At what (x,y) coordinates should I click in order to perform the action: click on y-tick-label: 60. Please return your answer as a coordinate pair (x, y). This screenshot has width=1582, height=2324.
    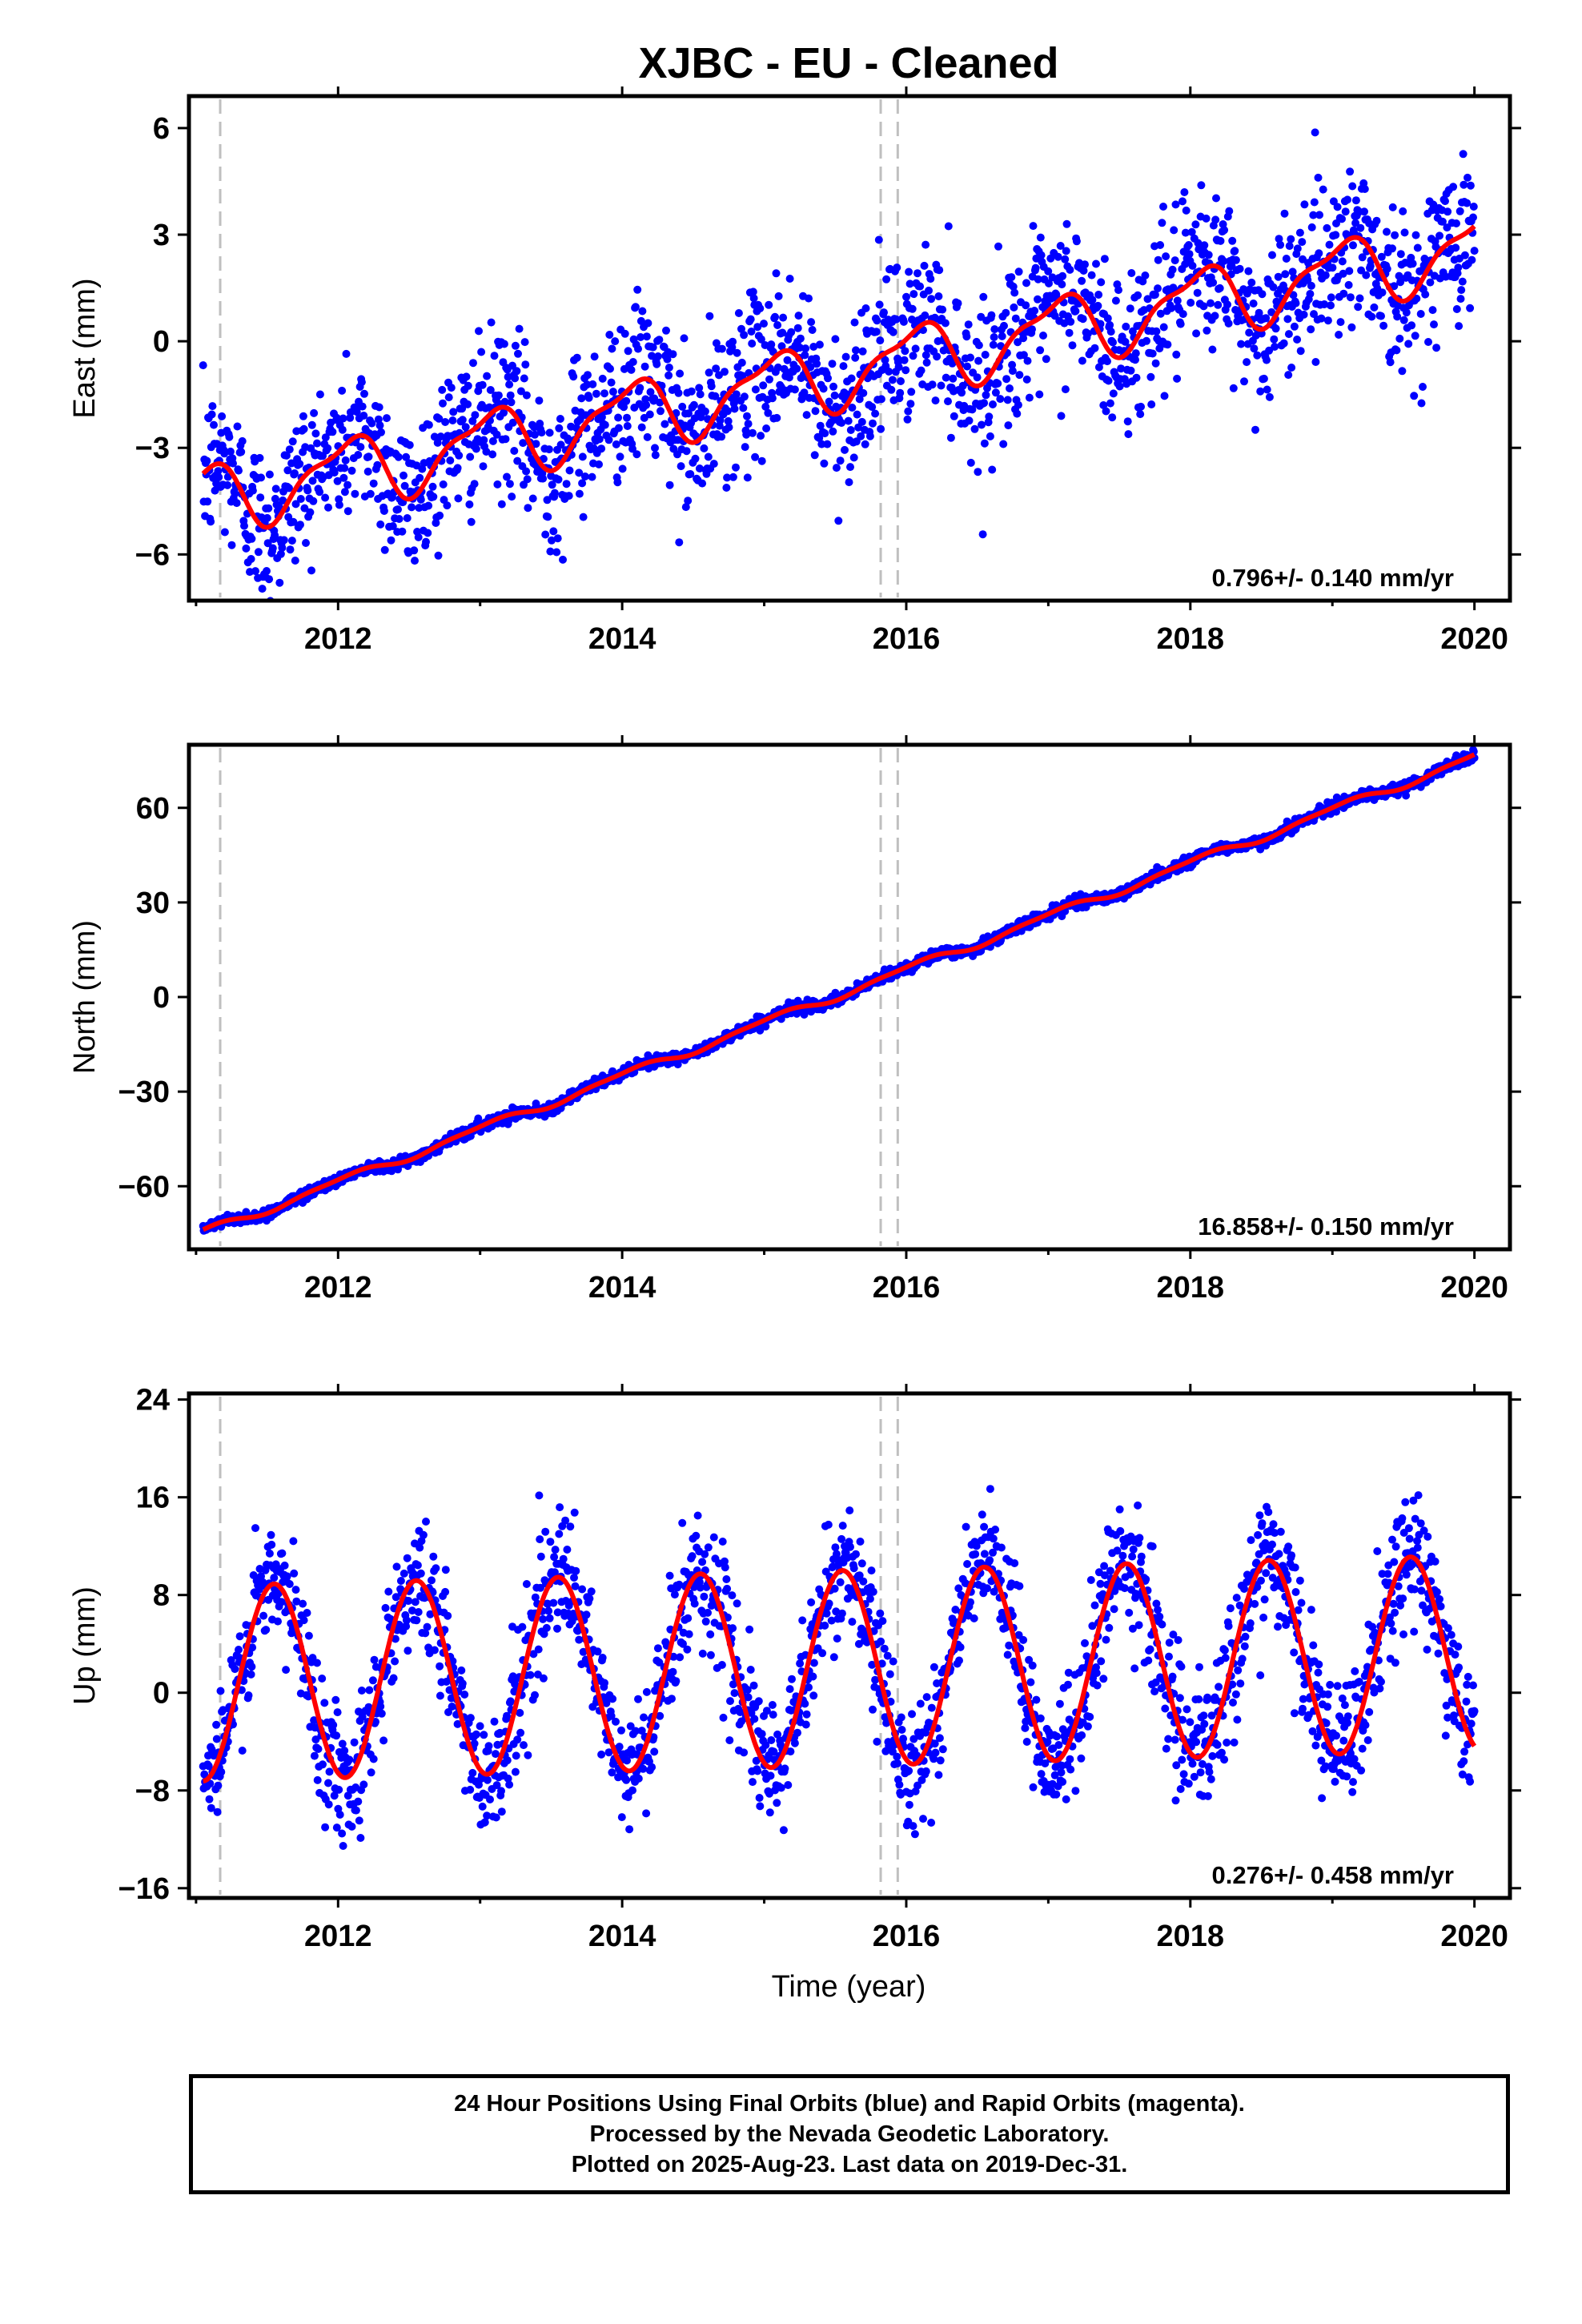
    Looking at the image, I should click on (153, 809).